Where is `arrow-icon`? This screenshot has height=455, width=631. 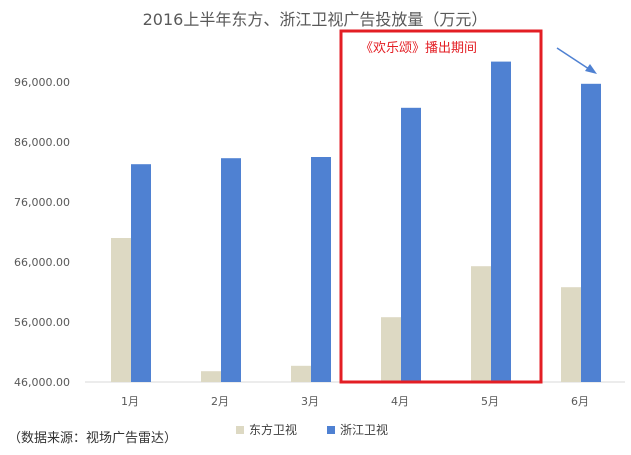 arrow-icon is located at coordinates (576, 60).